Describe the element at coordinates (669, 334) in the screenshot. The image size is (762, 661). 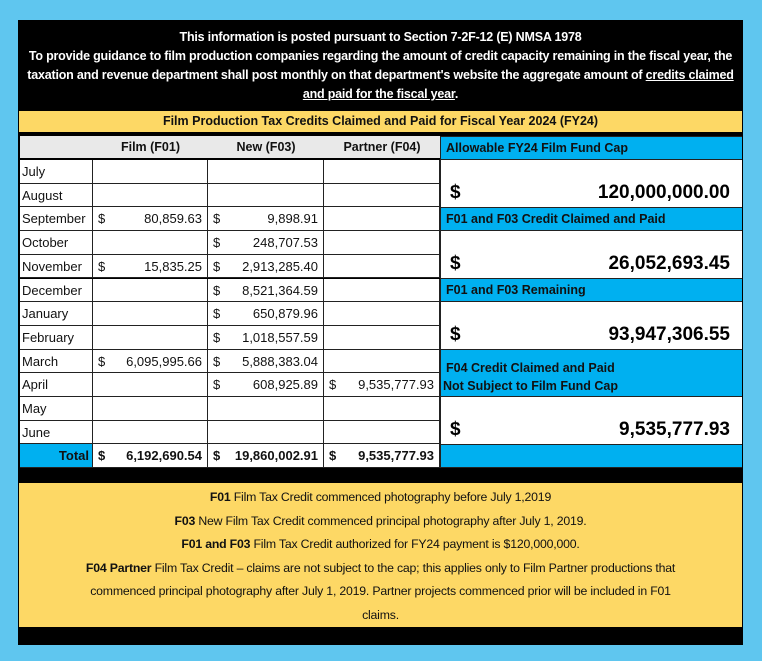
I see `remaining-value: 93,947,306.55` at that location.